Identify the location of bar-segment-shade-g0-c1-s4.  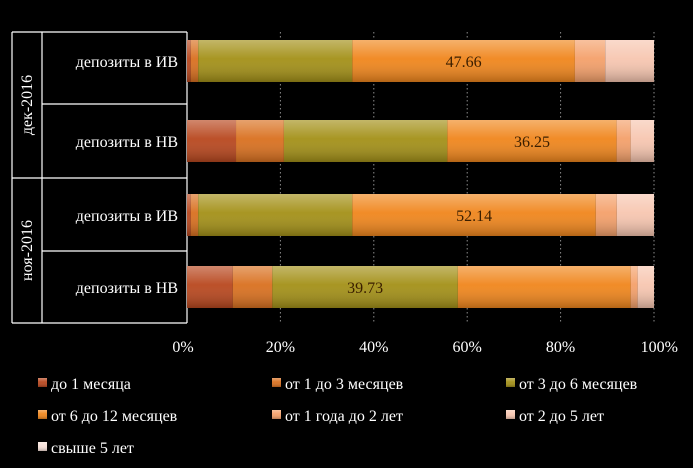
(623, 141).